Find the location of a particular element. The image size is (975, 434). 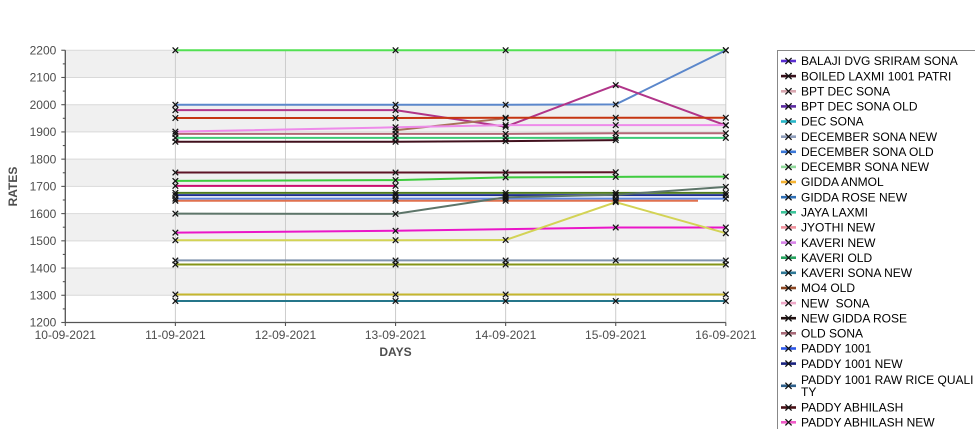

svg-text: PADDY 1001 NEW is located at coordinates (852, 364).